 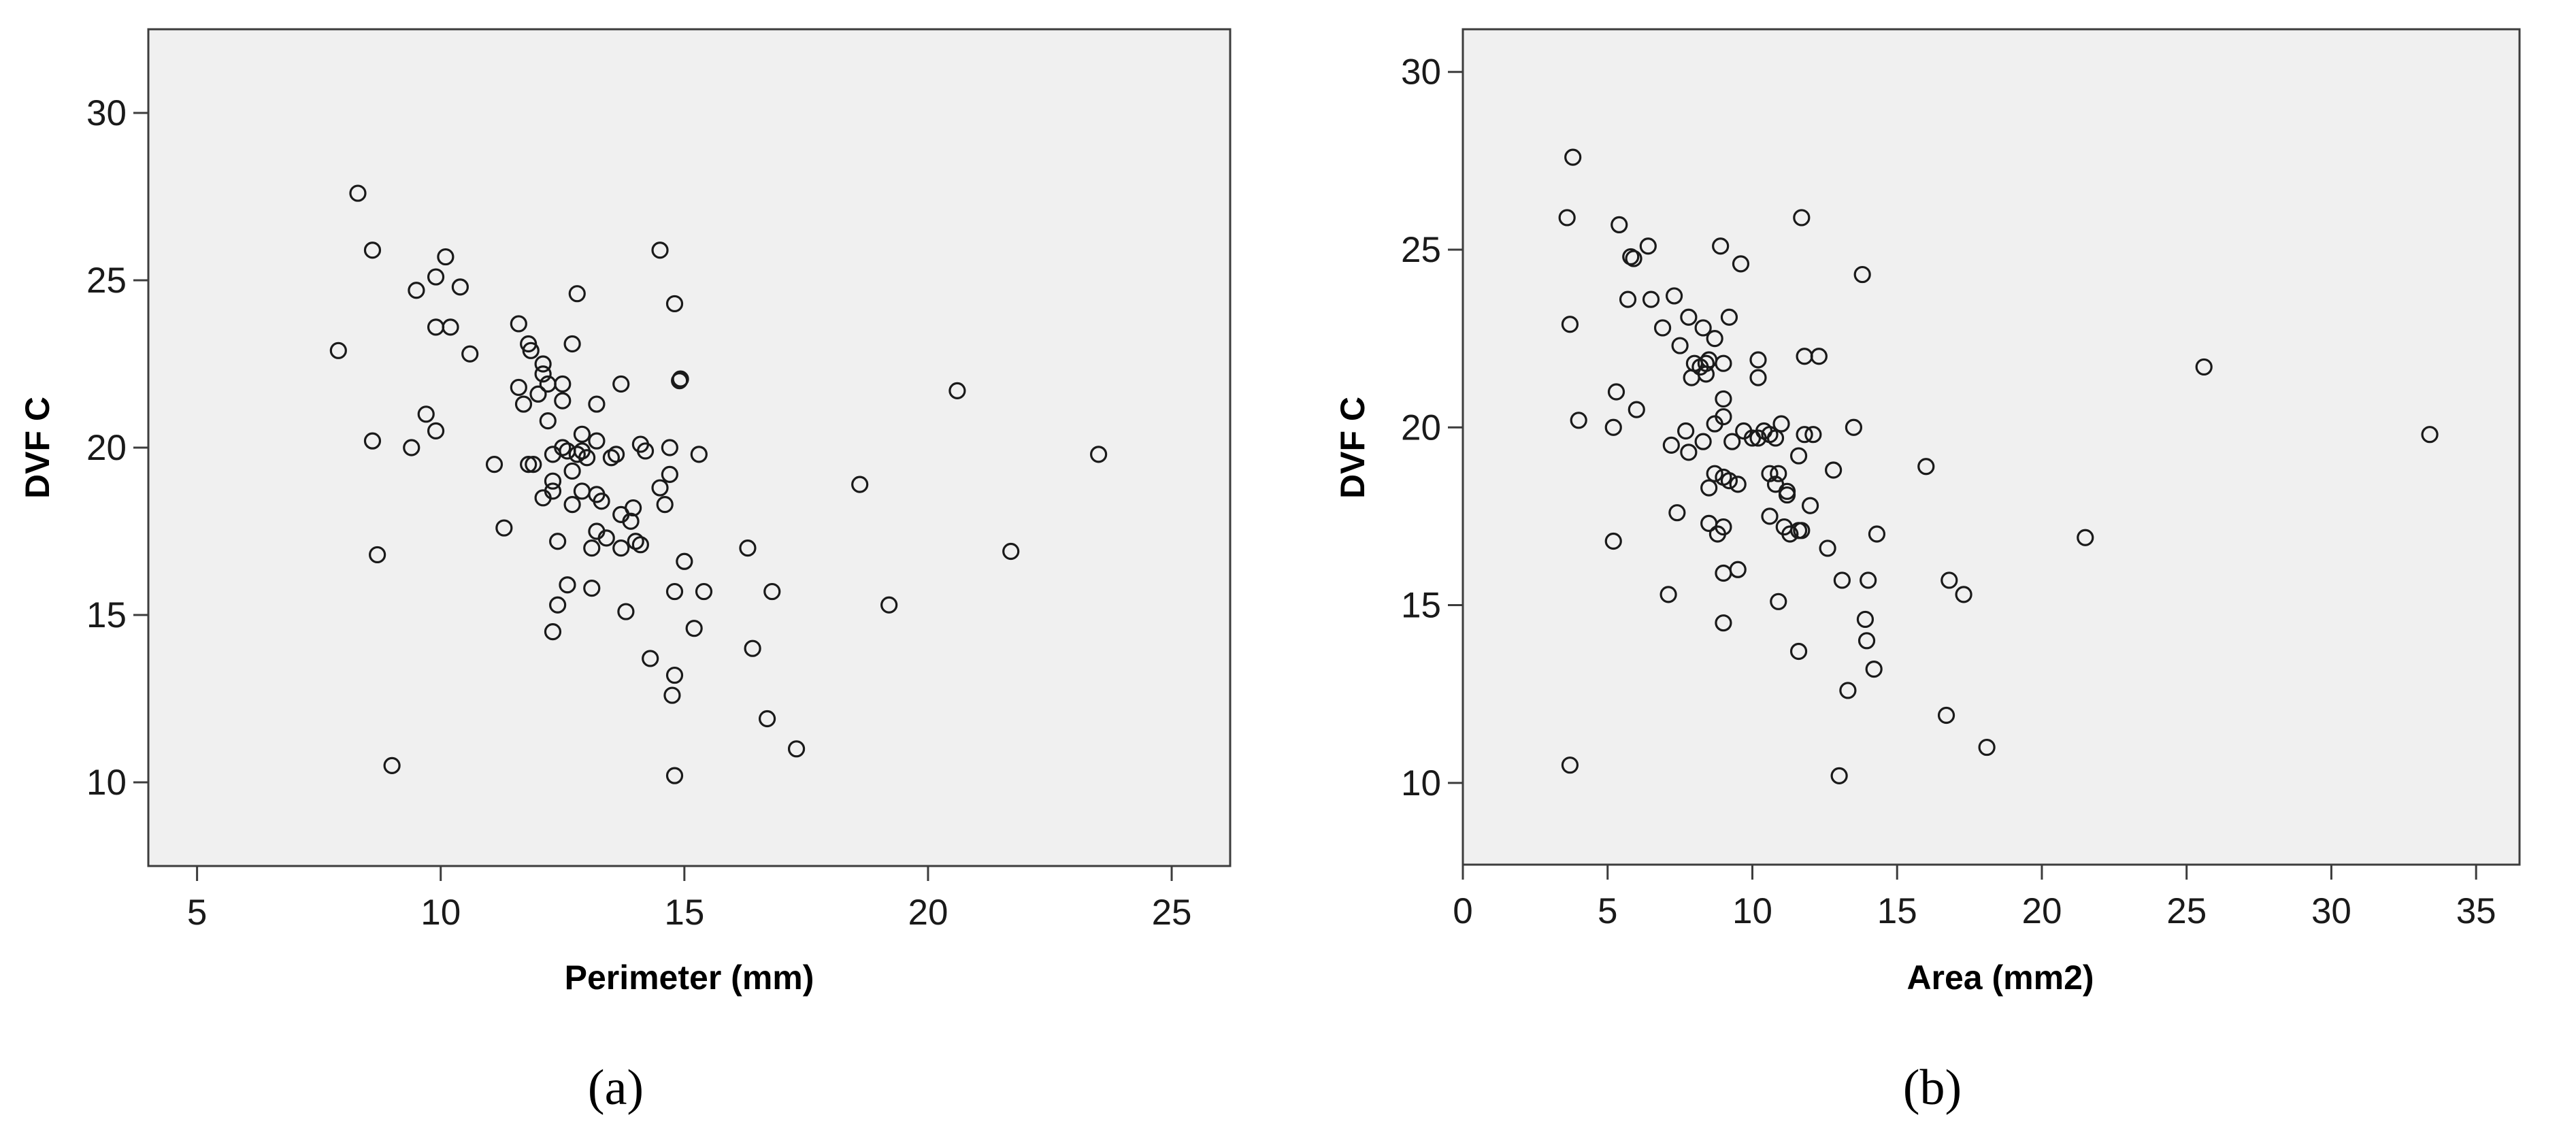 What do you see at coordinates (1752, 911) in the screenshot?
I see `x-tick-label-b: 10` at bounding box center [1752, 911].